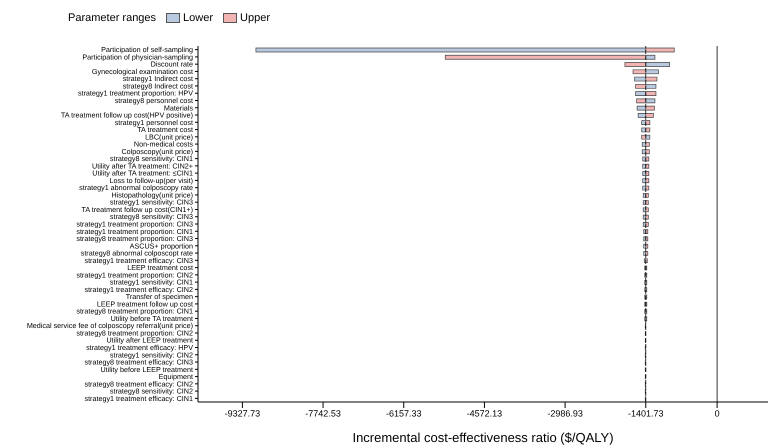  What do you see at coordinates (112, 18) in the screenshot?
I see `legend-title: Parameter ranges` at bounding box center [112, 18].